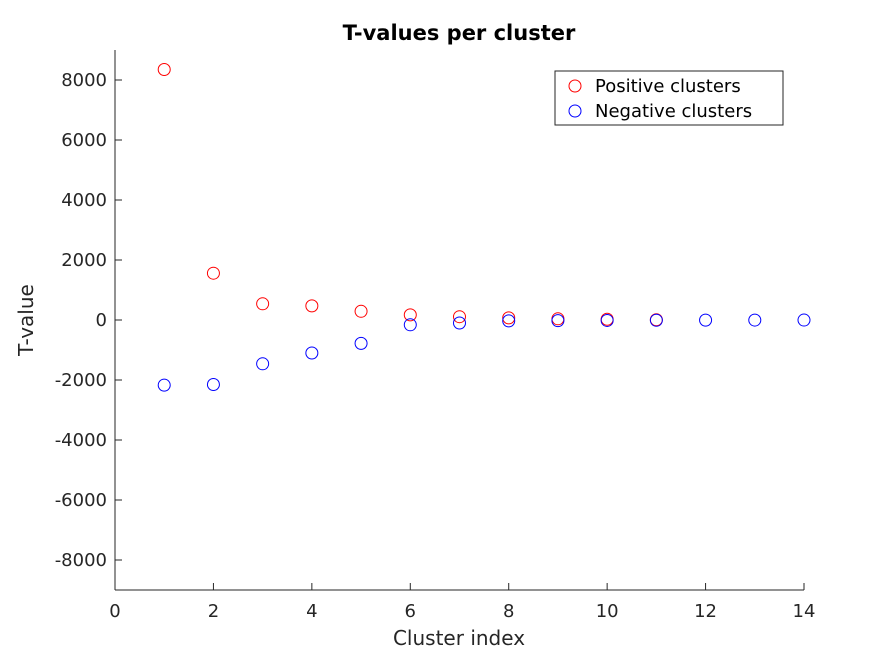 The width and height of the screenshot is (887, 662). What do you see at coordinates (673, 111) in the screenshot?
I see `legend-entry: Negative clusters` at bounding box center [673, 111].